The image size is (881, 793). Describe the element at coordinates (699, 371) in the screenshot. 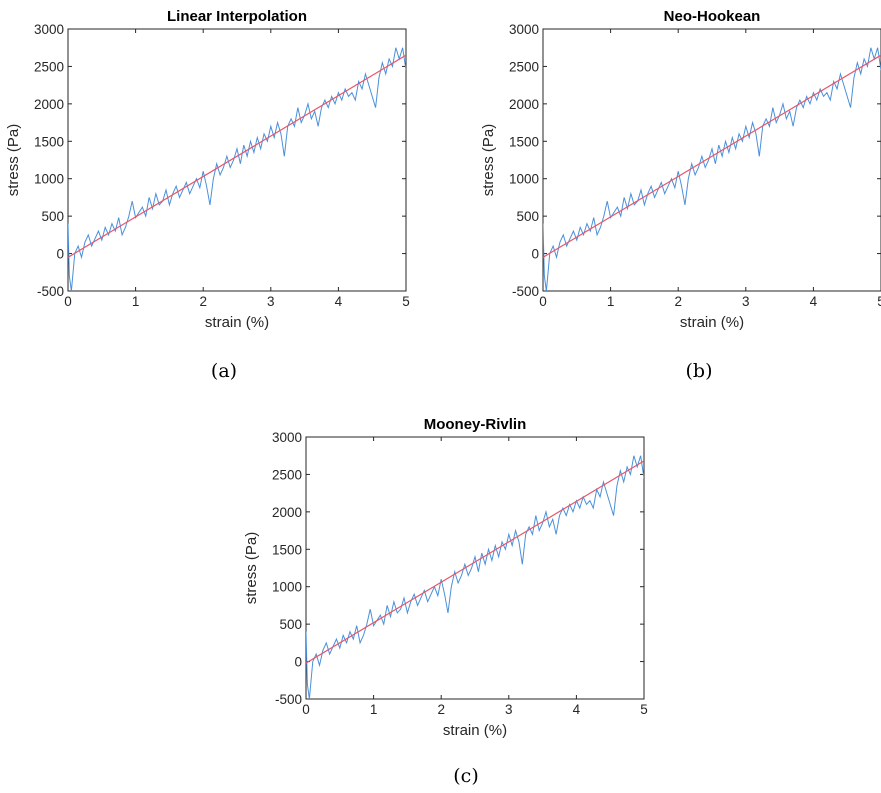

I see `subfigure-caption: (b)` at that location.